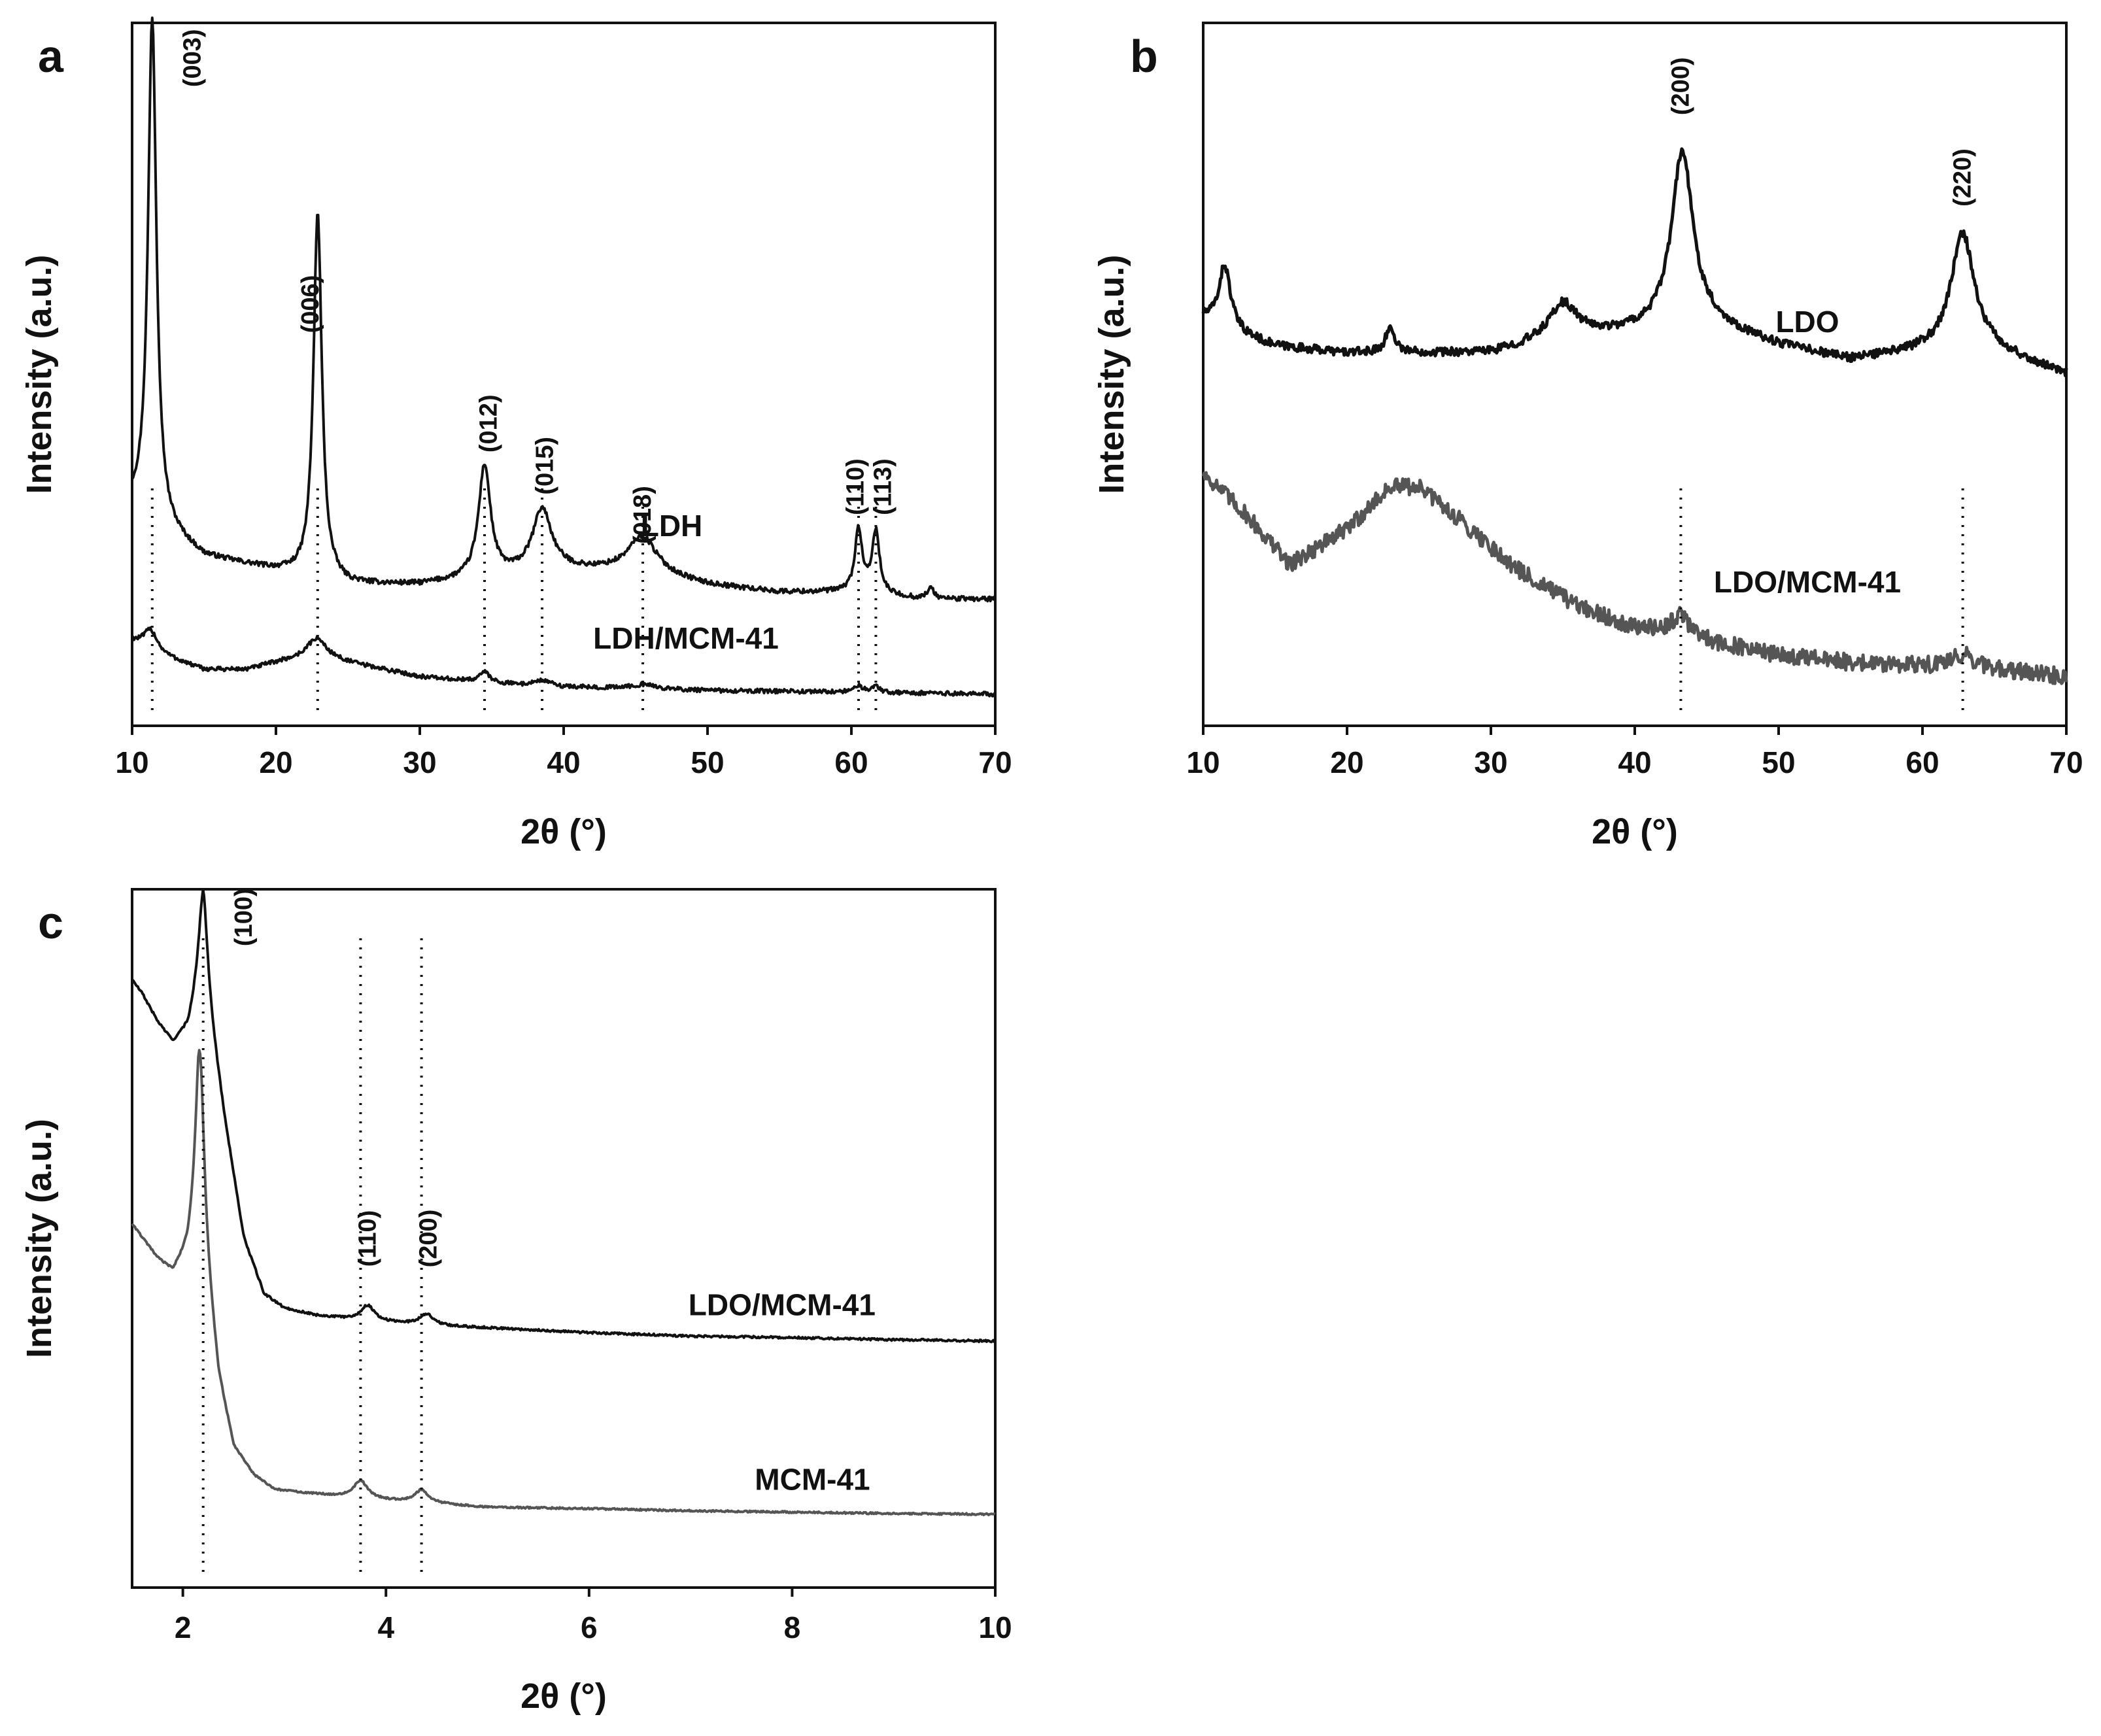 The height and width of the screenshot is (1736, 2101). What do you see at coordinates (793, 1627) in the screenshot?
I see `x-tick-label: 8` at bounding box center [793, 1627].